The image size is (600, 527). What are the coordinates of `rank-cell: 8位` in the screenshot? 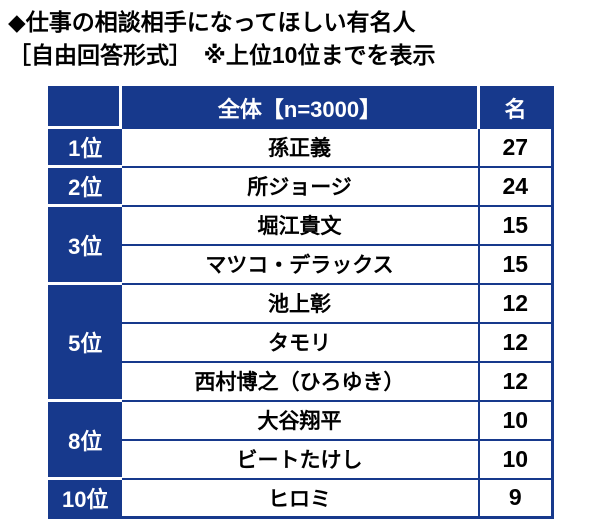 It's located at (85, 440).